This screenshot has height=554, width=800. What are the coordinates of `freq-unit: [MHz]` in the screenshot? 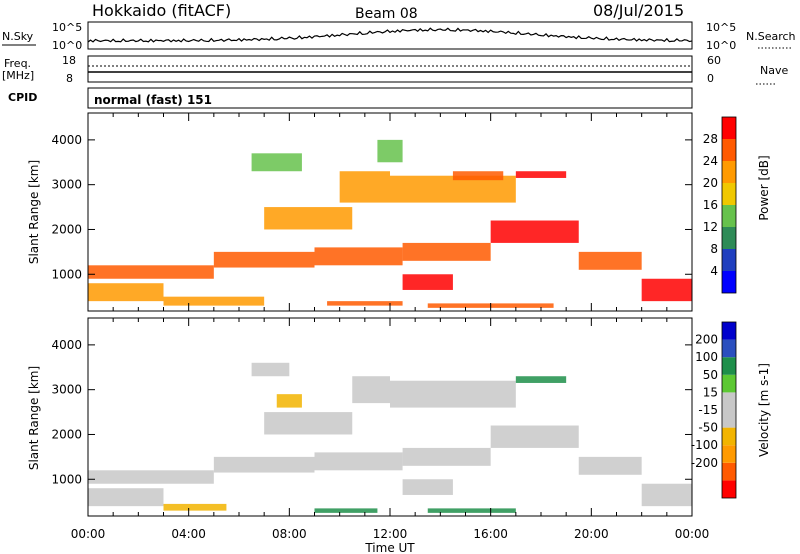 It's located at (18, 75).